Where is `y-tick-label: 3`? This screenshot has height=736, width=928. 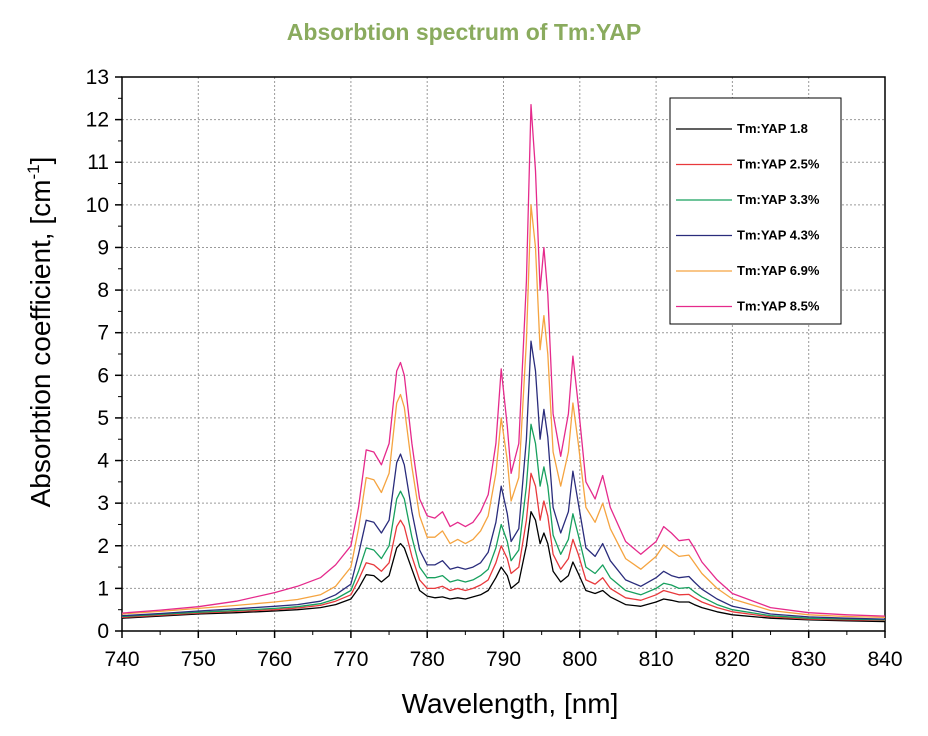
y-tick-label: 3 is located at coordinates (103, 503).